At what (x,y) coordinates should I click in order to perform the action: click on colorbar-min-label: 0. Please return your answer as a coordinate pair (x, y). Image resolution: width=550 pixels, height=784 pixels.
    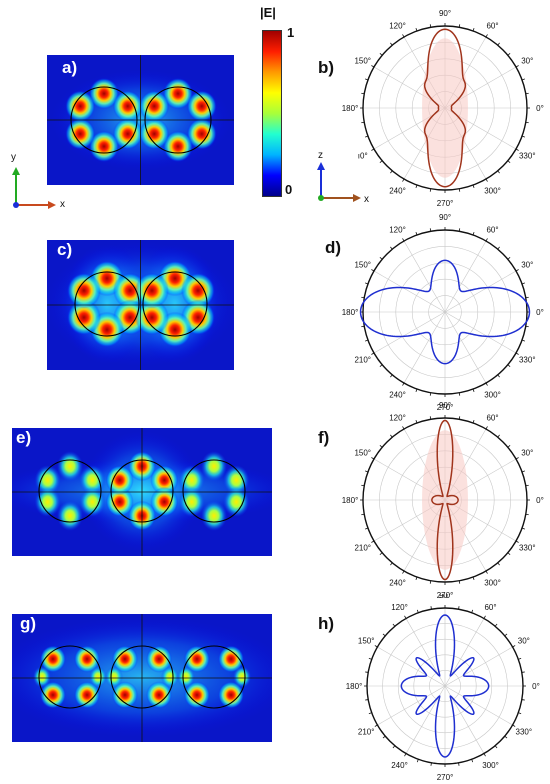
    Looking at the image, I should click on (289, 189).